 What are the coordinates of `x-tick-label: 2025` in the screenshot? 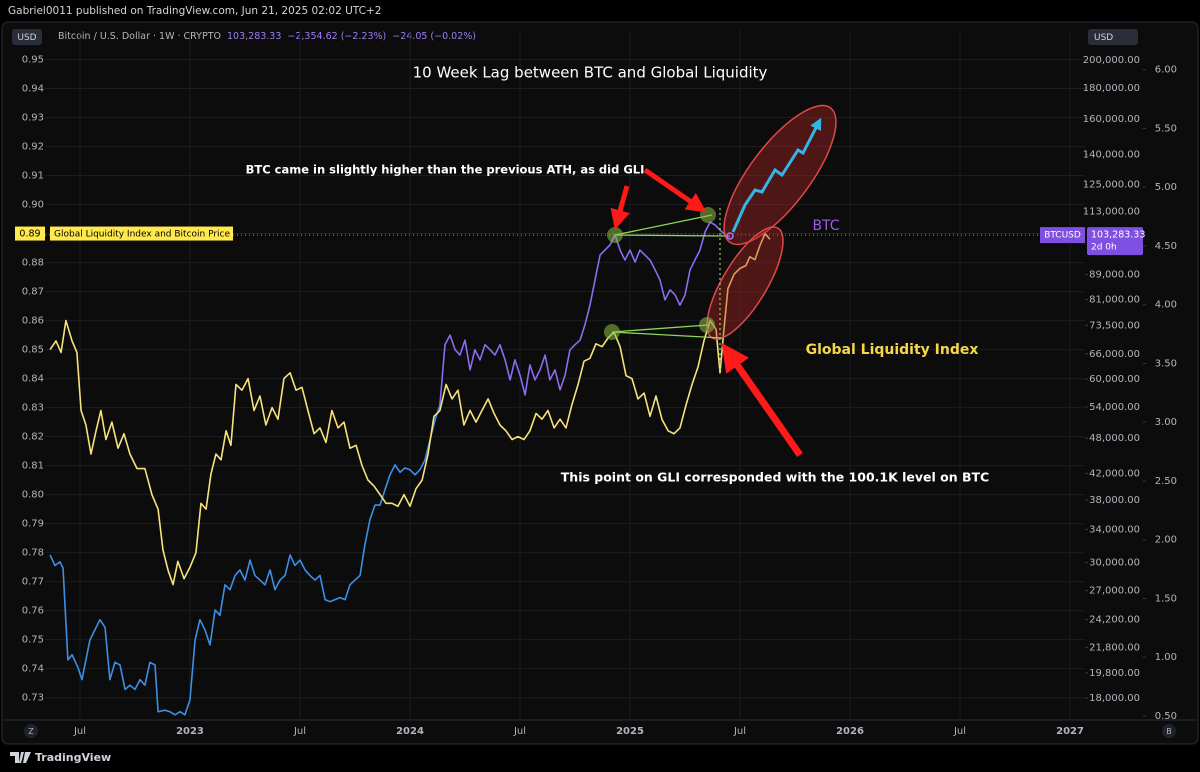 It's located at (630, 731).